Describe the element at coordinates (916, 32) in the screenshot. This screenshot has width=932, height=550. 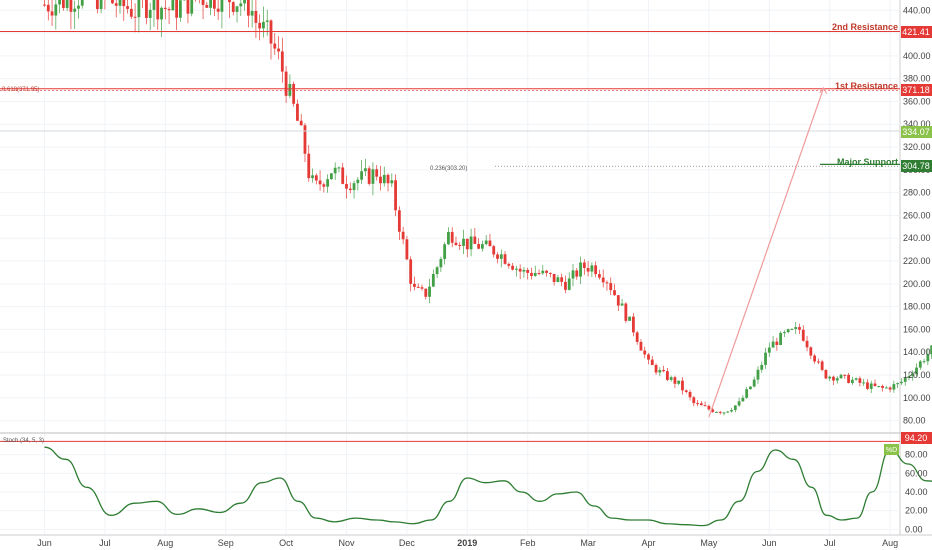
I see `resistance-2-tag: 421.41` at that location.